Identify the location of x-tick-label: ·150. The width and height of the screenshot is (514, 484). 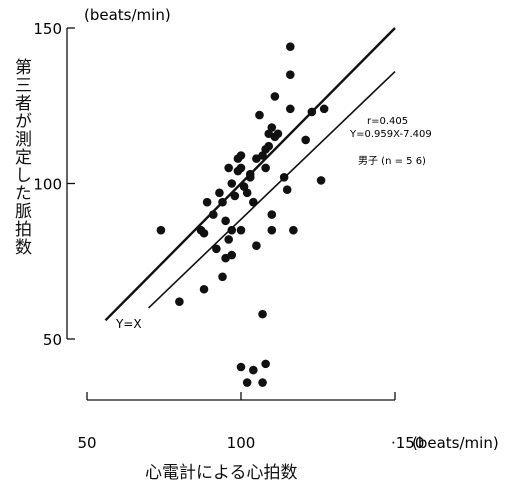
(407, 443).